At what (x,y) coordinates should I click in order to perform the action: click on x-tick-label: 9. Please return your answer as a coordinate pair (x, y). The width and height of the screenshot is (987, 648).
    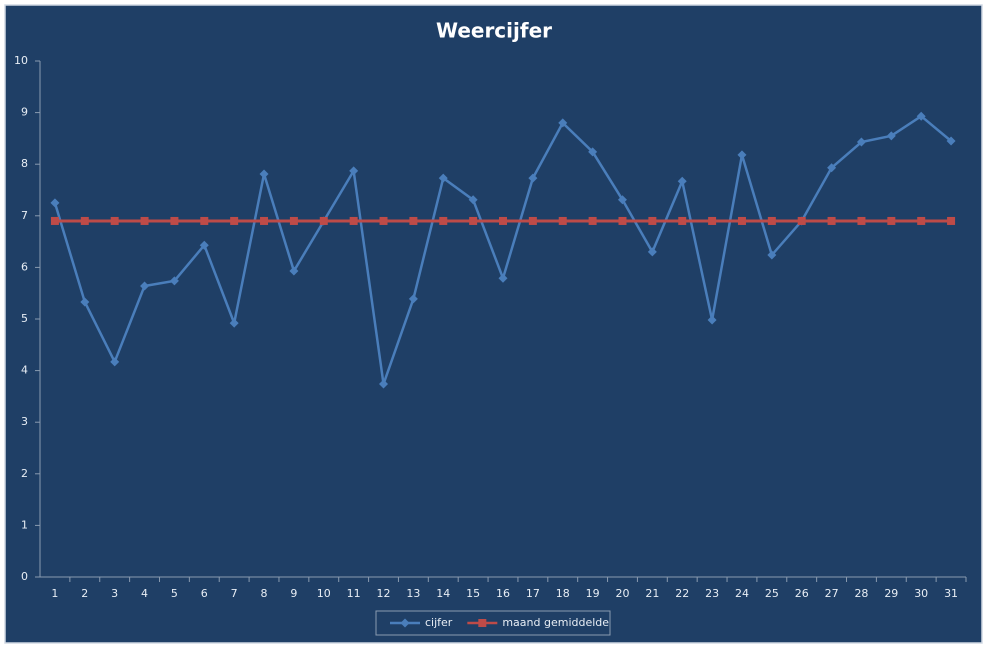
    Looking at the image, I should click on (293, 593).